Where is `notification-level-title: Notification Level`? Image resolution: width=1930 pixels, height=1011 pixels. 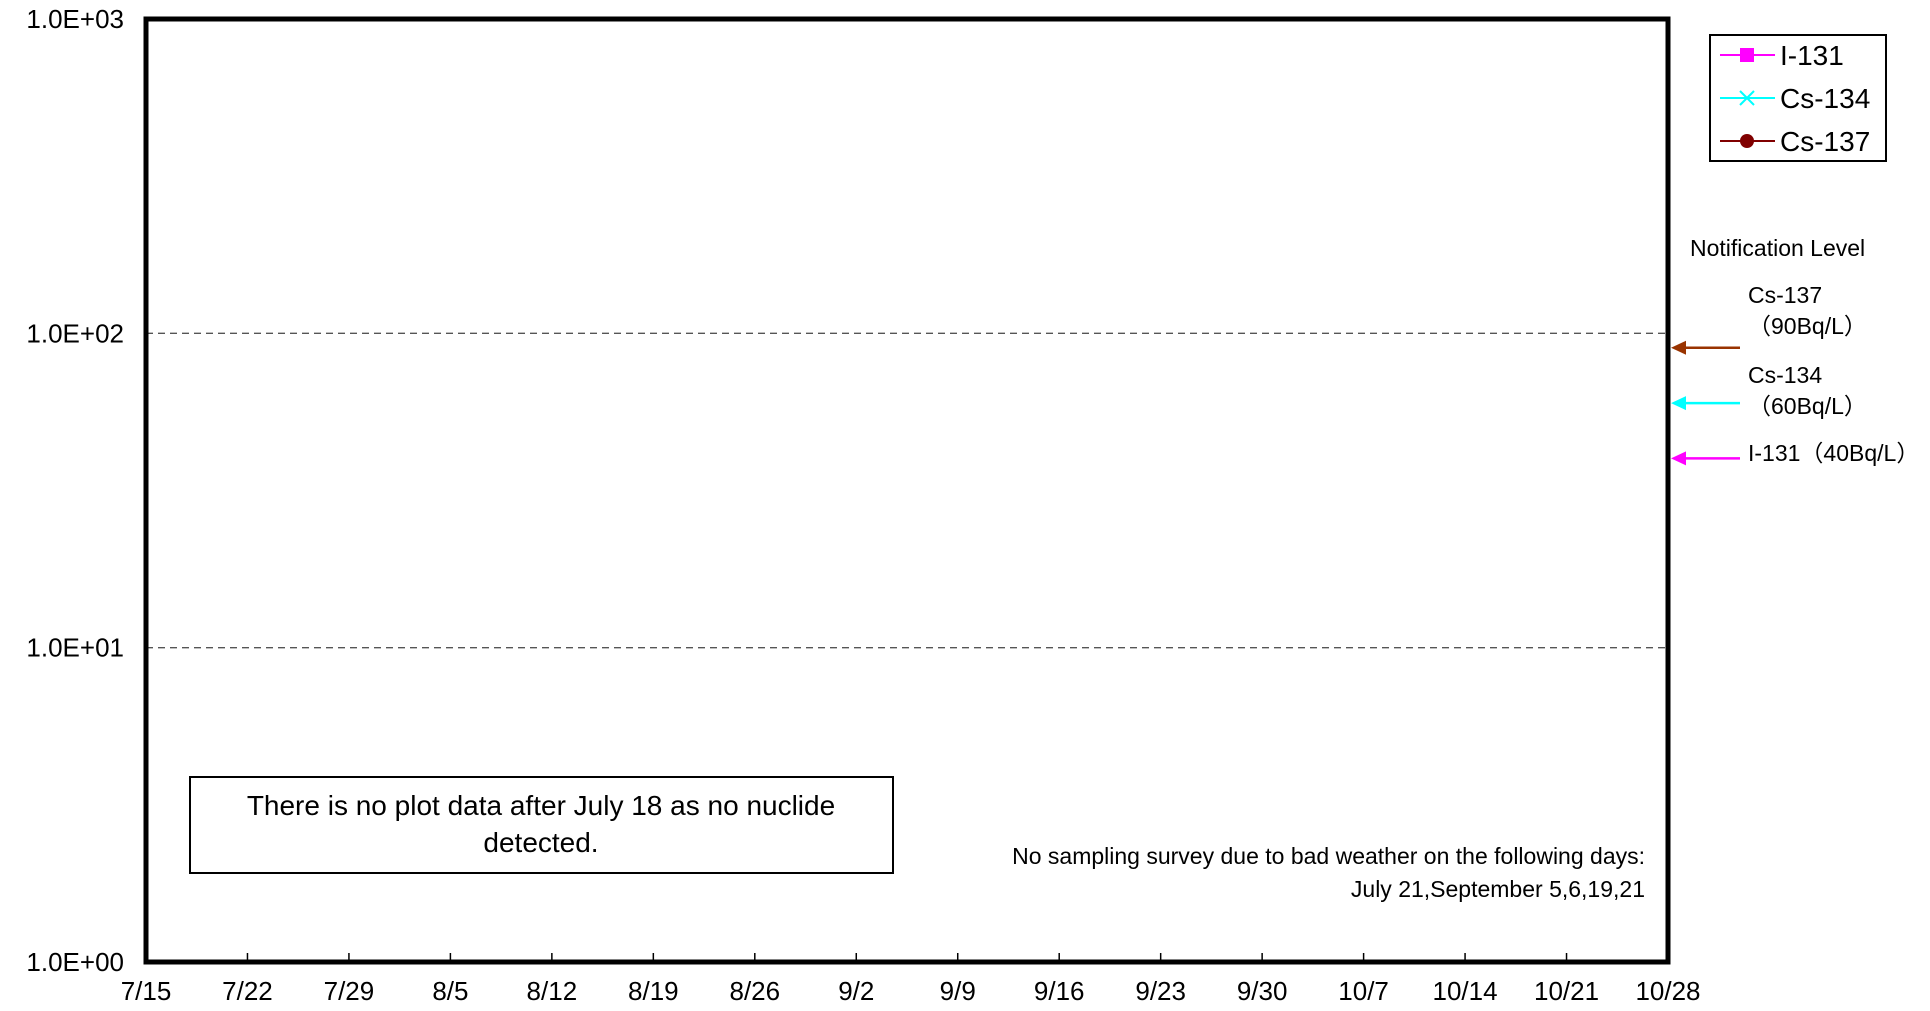 notification-level-title: Notification Level is located at coordinates (1777, 248).